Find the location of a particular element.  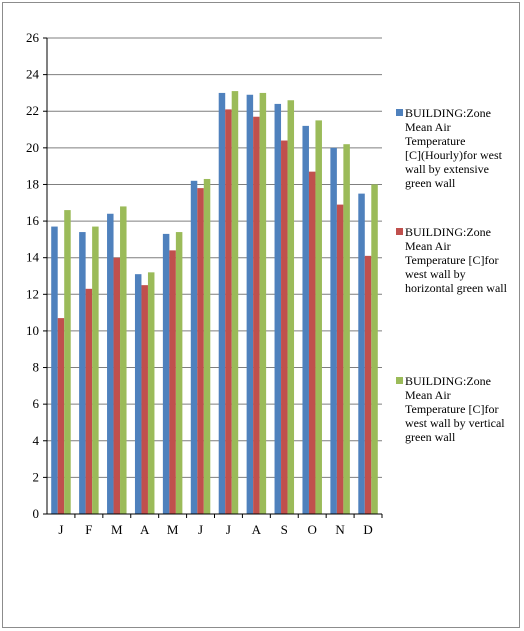

legend-label-line: Temperature is located at coordinates (435, 141).